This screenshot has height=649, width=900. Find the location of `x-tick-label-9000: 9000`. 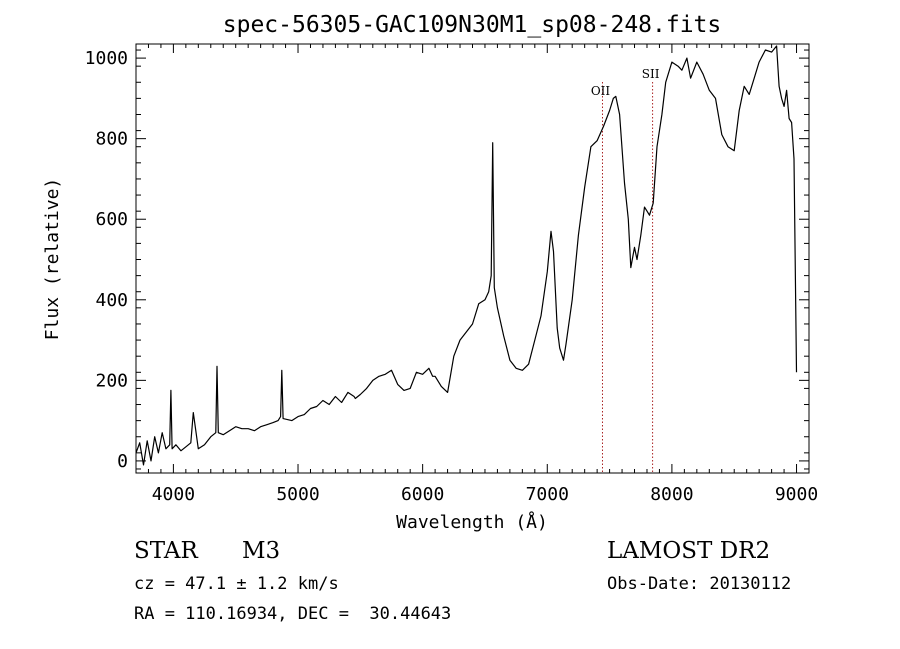

x-tick-label-9000: 9000 is located at coordinates (796, 494).